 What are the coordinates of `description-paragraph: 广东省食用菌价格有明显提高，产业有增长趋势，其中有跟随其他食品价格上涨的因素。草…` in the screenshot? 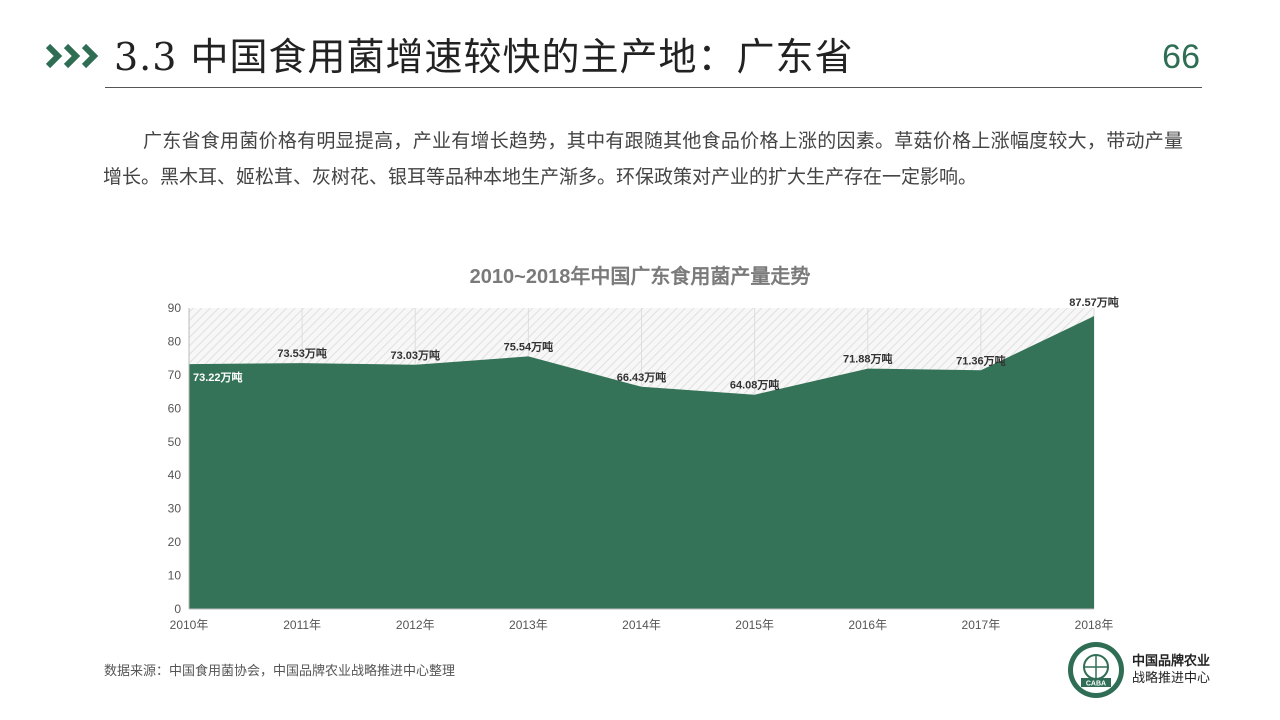 It's located at (643, 159).